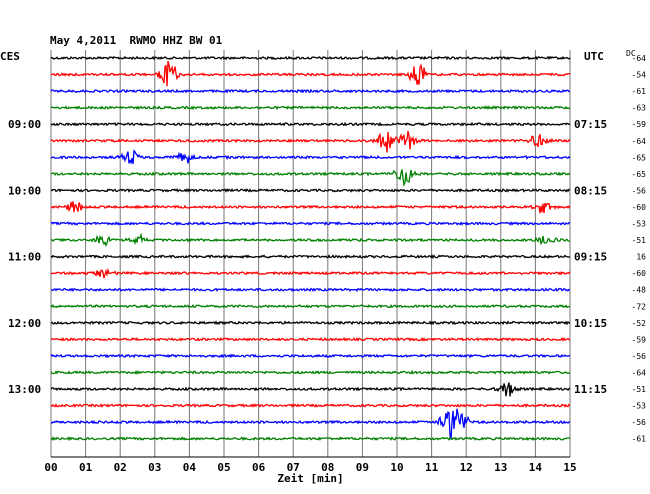  Describe the element at coordinates (24, 389) in the screenshot. I see `local-time-label: 13:00` at that location.